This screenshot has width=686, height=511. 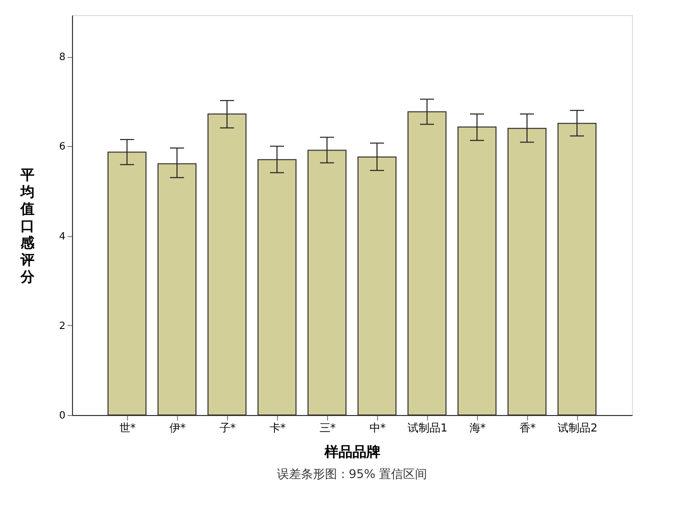 I want to click on x-tick-label: 三*, so click(x=327, y=428).